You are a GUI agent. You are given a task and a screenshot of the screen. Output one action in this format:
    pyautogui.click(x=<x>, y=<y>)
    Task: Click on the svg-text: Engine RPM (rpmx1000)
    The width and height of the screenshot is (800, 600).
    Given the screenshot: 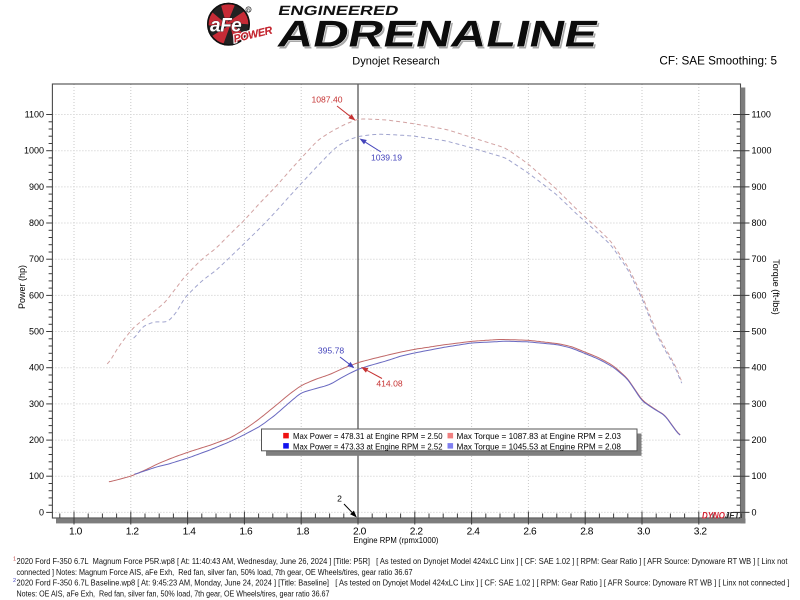 What is the action you would take?
    pyautogui.click(x=396, y=540)
    